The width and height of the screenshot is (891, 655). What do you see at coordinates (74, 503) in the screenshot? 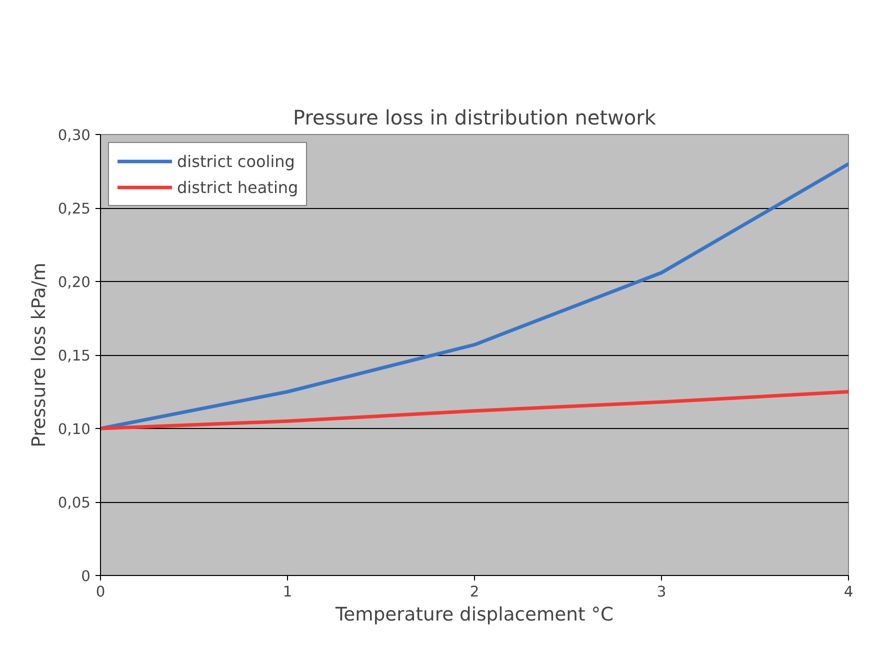
I see `y-tick-label: 0,05` at bounding box center [74, 503].